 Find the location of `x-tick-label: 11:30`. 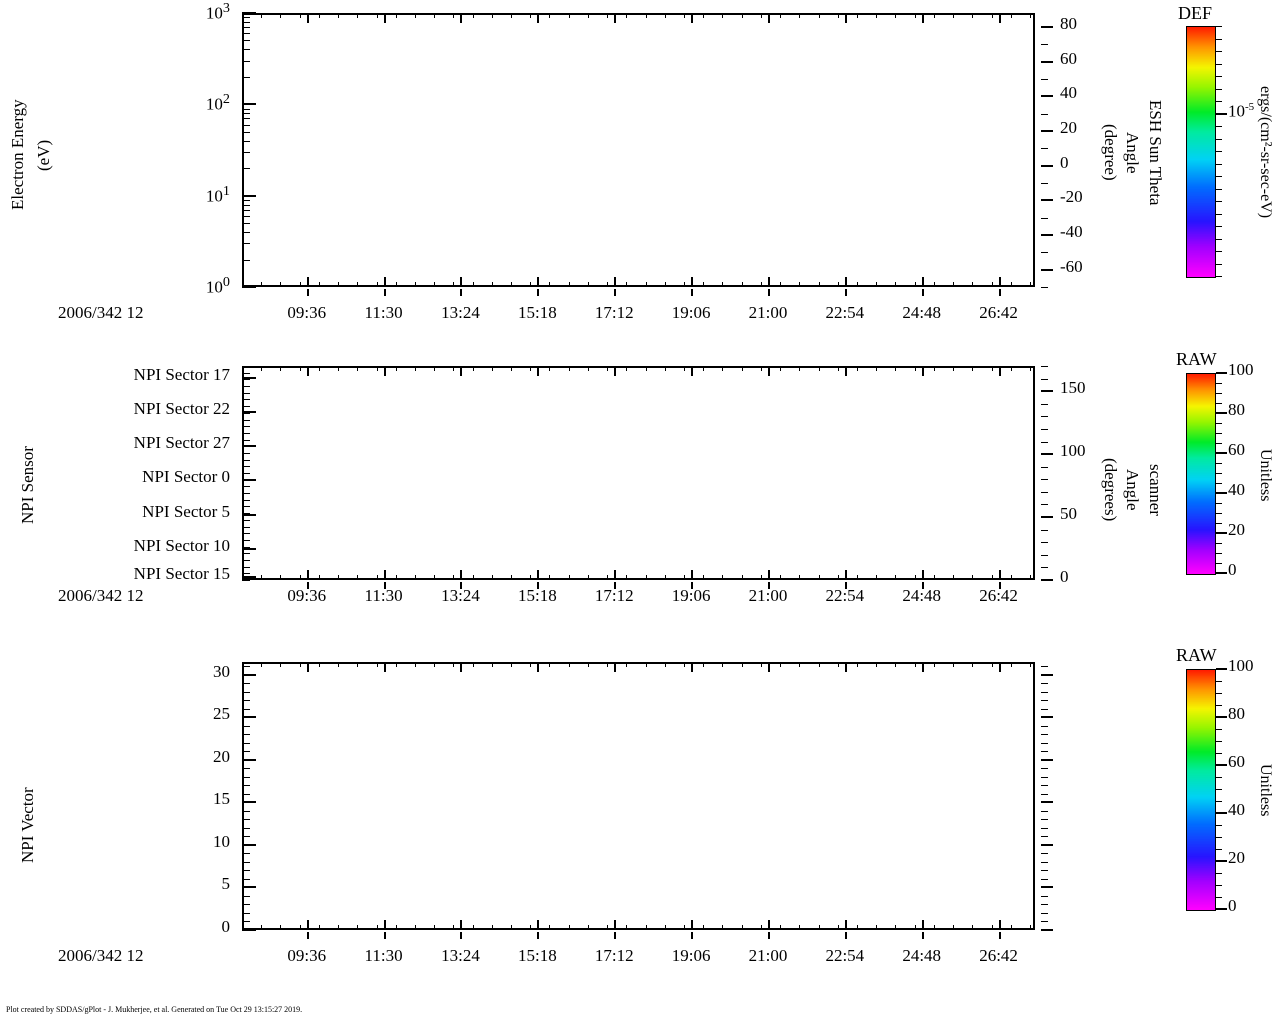

x-tick-label: 11:30 is located at coordinates (383, 595).